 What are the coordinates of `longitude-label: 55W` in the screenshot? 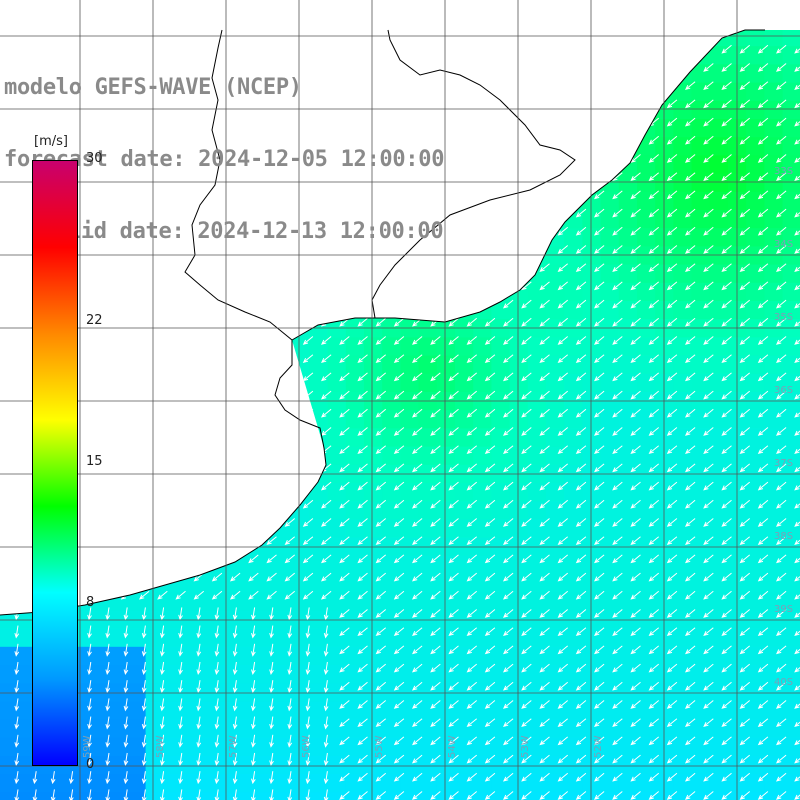 It's located at (379, 746).